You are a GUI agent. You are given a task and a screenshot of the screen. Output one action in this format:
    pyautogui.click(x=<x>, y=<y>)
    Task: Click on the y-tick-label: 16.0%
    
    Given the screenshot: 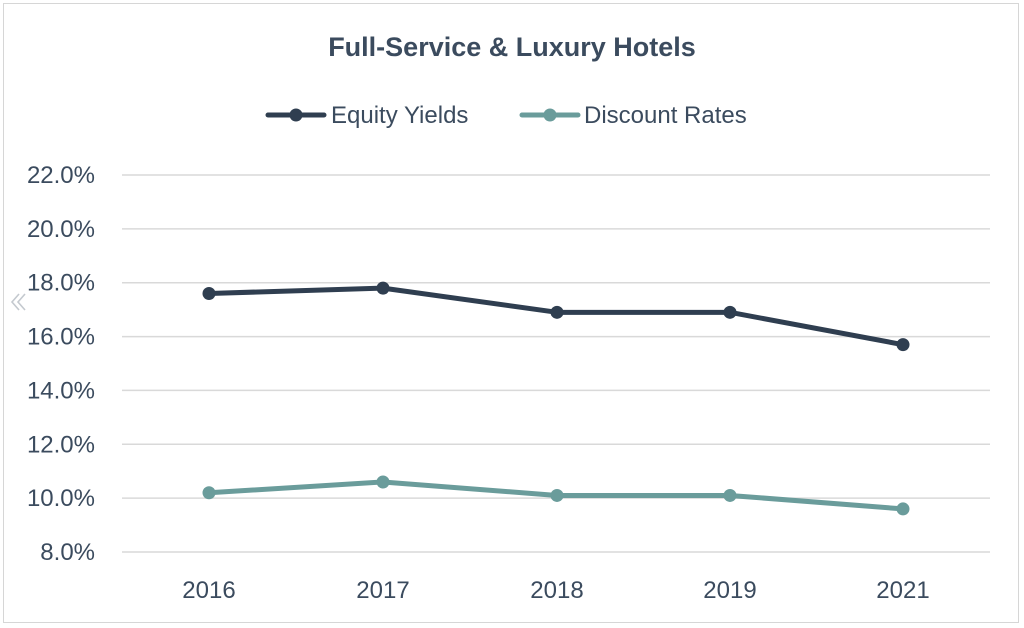 What is the action you would take?
    pyautogui.click(x=61, y=337)
    